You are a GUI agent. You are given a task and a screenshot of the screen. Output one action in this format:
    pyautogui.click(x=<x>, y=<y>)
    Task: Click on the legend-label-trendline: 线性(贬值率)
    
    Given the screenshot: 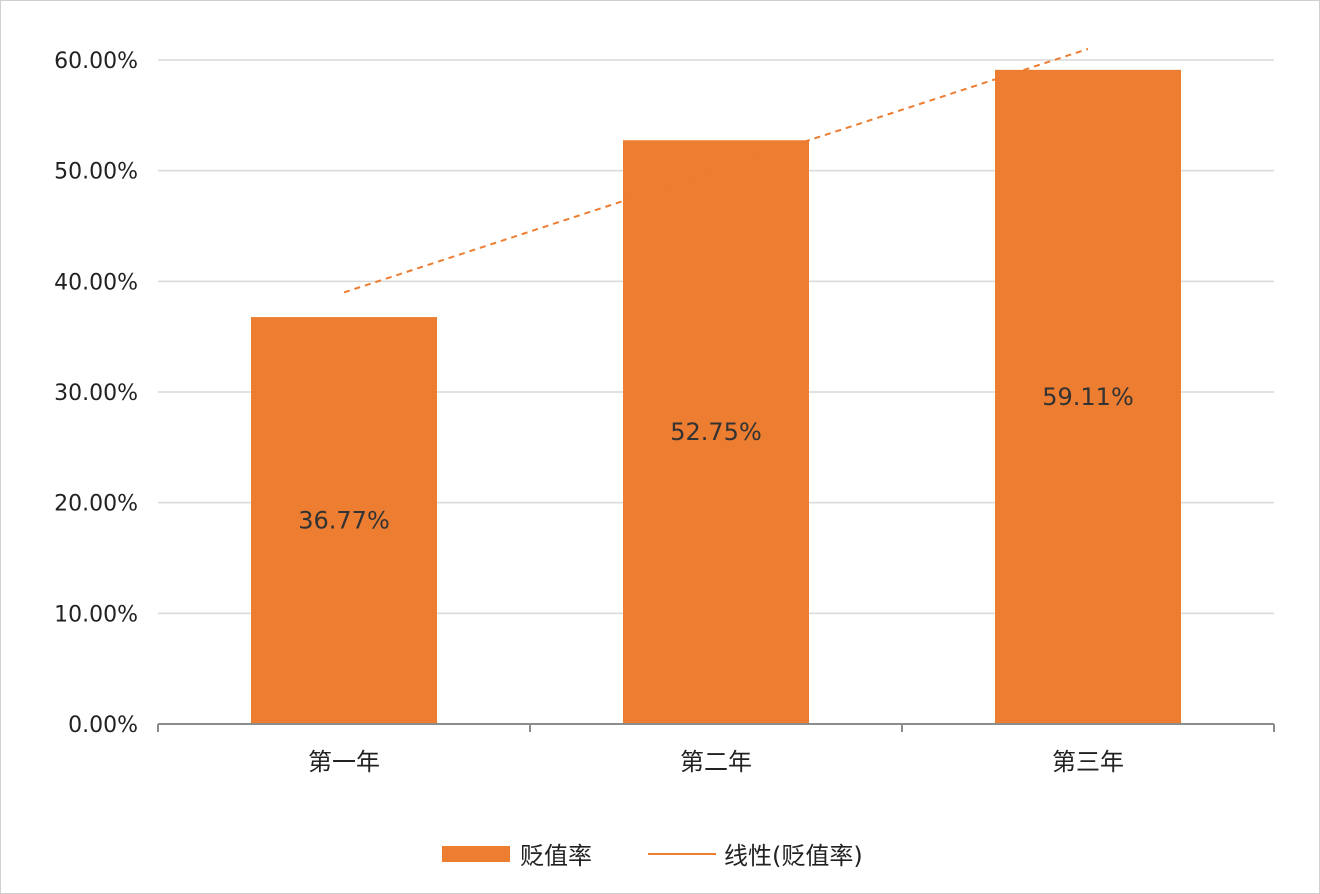 What is the action you would take?
    pyautogui.click(x=793, y=856)
    